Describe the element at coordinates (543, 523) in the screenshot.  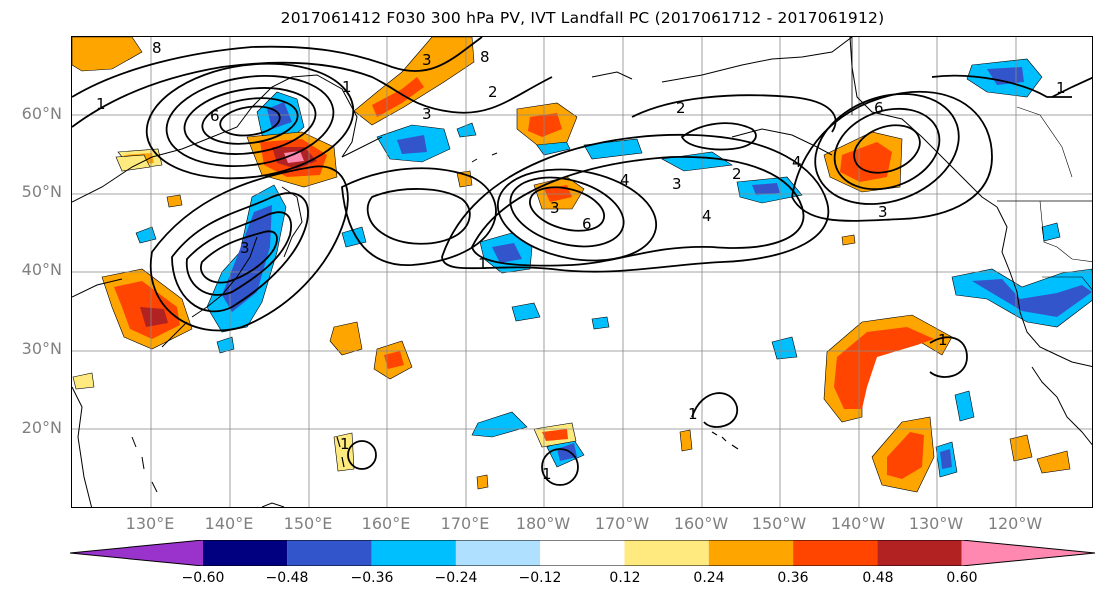
I see `lon-label-180w: 180°W` at that location.